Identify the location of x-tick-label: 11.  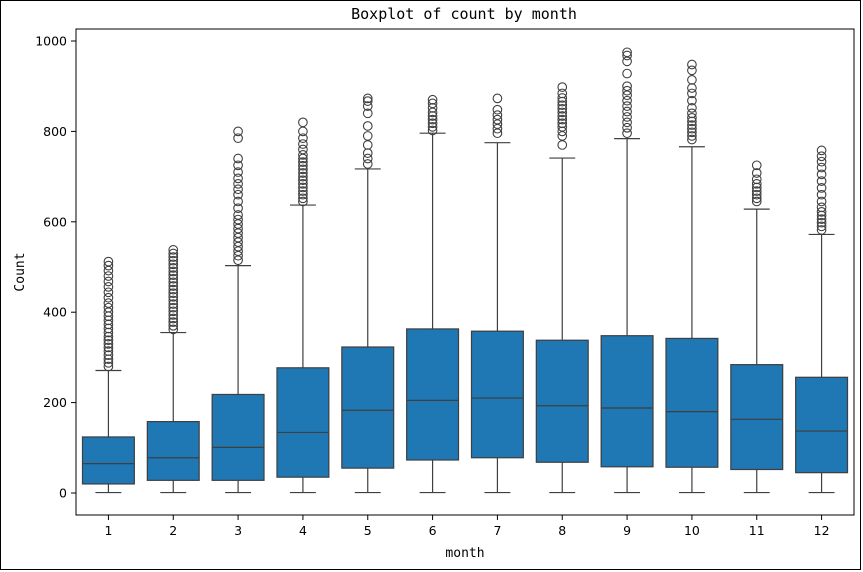
(757, 530).